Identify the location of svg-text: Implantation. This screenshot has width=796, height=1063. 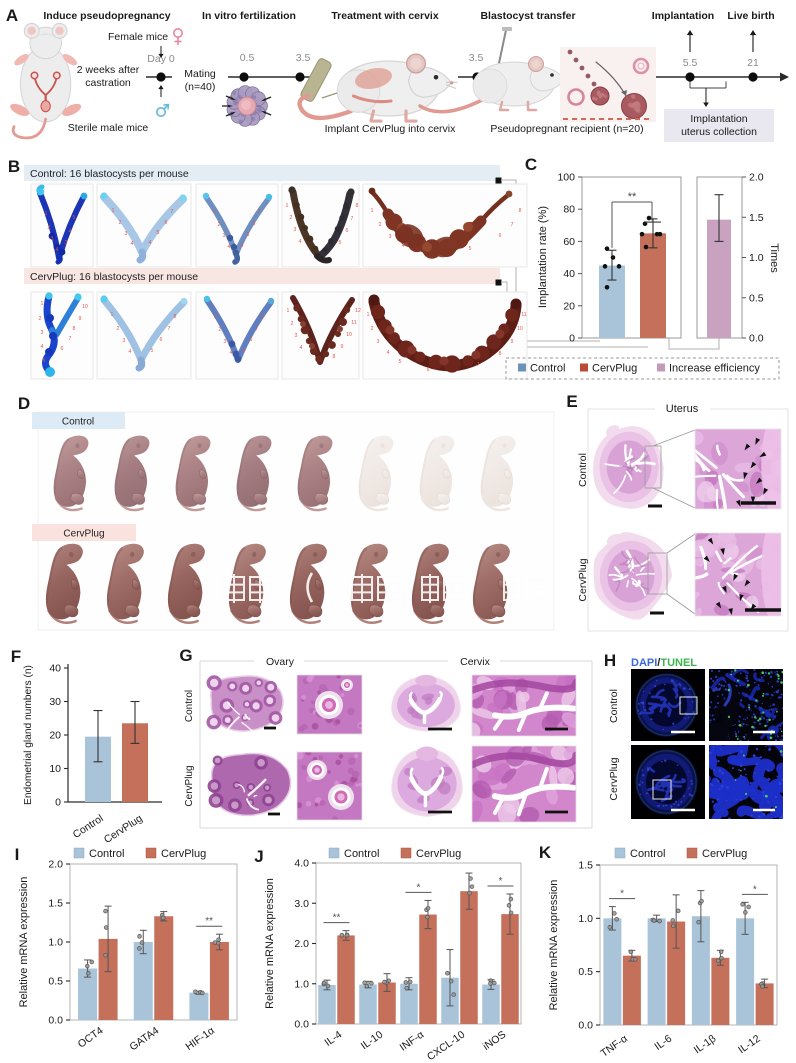
(683, 16).